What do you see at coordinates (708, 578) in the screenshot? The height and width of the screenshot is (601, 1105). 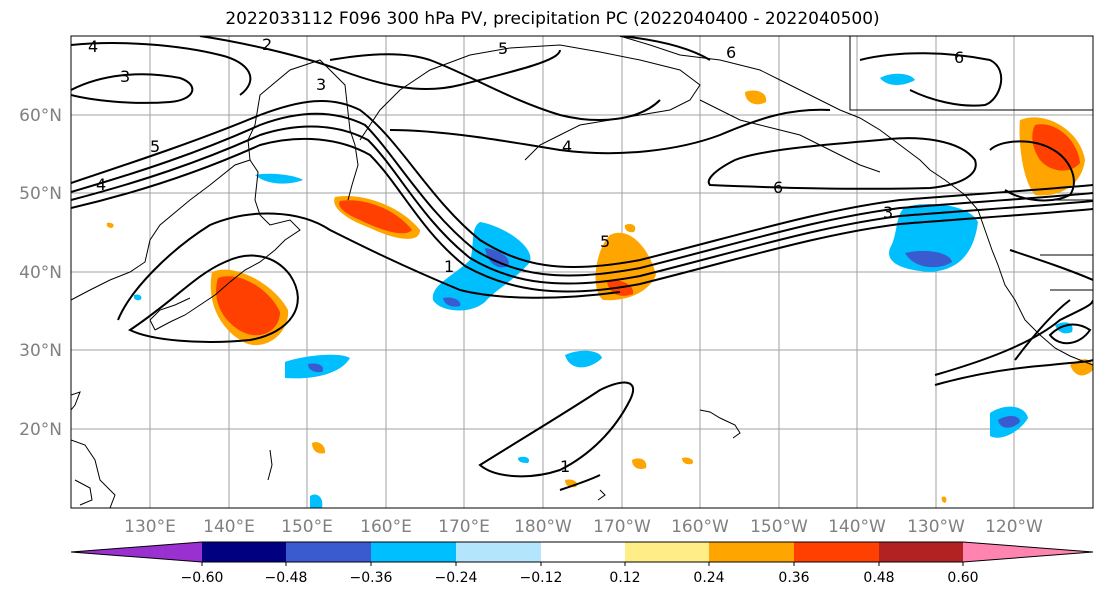 I see `colorbar-tick-label: 0.24` at bounding box center [708, 578].